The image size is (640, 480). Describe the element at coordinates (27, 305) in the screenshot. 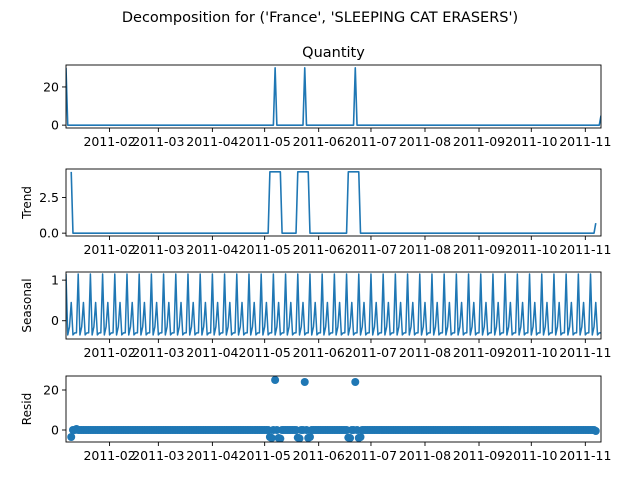

I see `y-axis-label: Seasonal` at that location.